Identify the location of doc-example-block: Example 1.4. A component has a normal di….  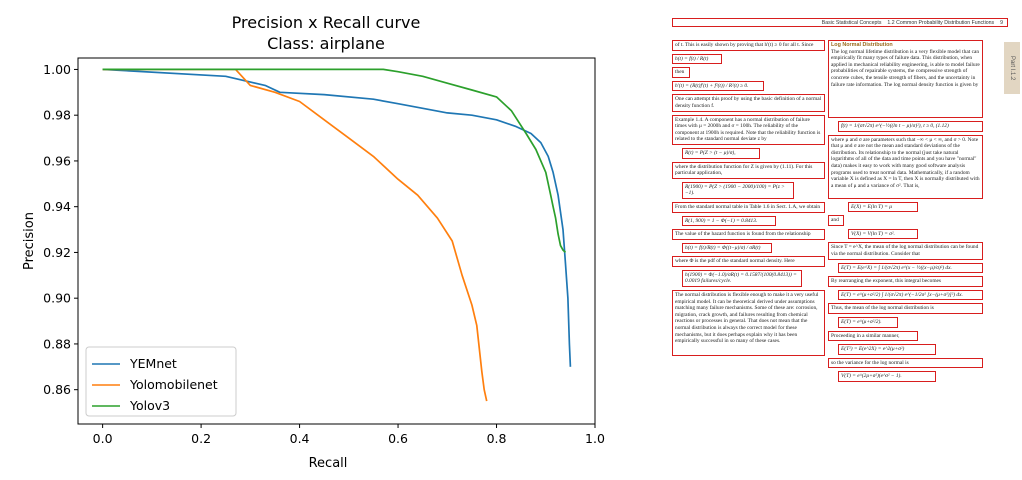
(748, 129).